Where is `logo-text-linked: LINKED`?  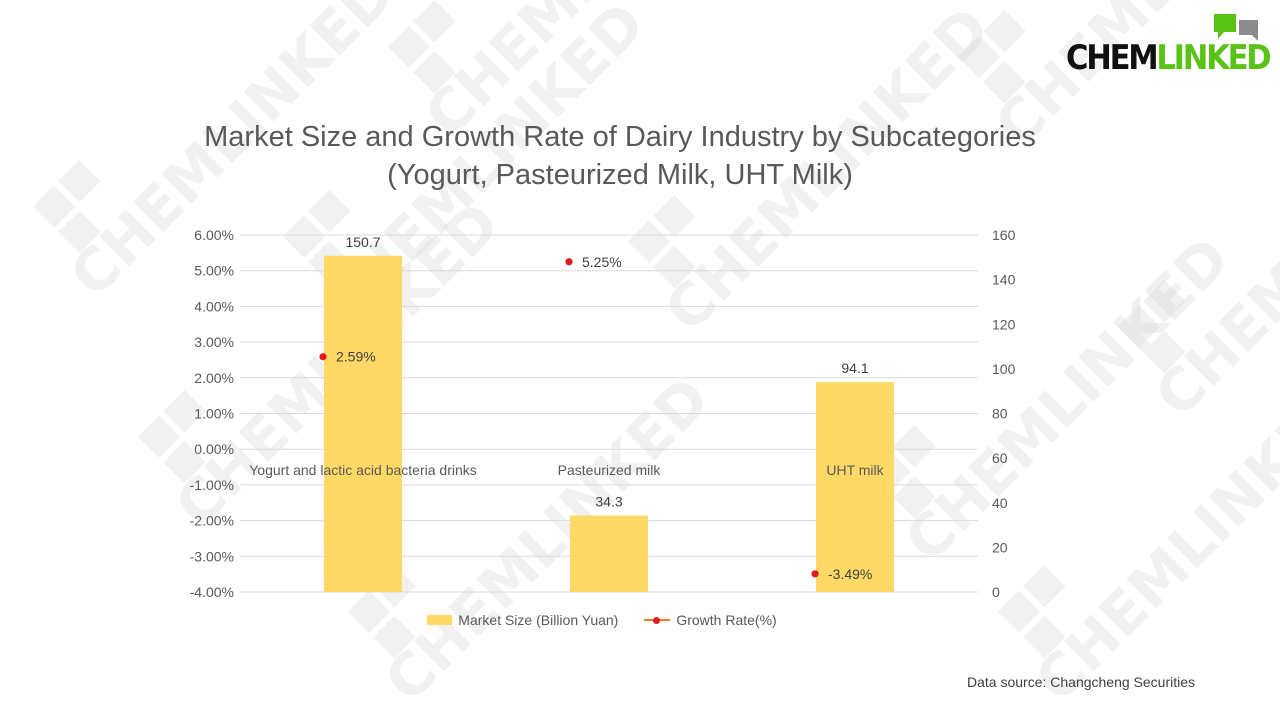 logo-text-linked: LINKED is located at coordinates (1213, 58).